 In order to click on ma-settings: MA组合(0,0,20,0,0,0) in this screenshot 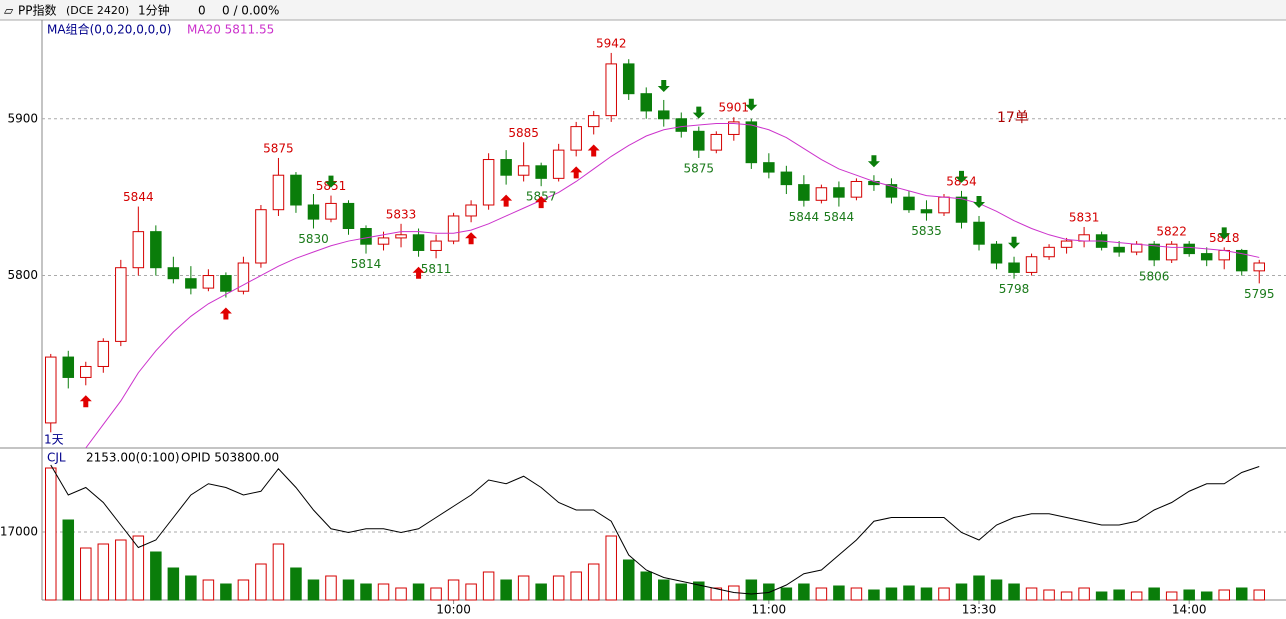, I will do `click(109, 29)`.